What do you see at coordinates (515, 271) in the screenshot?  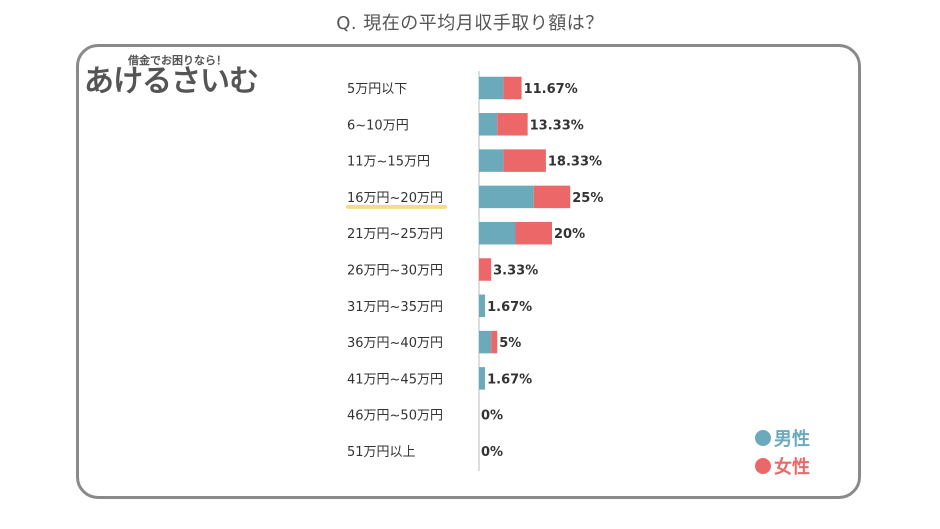 I see `data-label-total: 3.33%` at bounding box center [515, 271].